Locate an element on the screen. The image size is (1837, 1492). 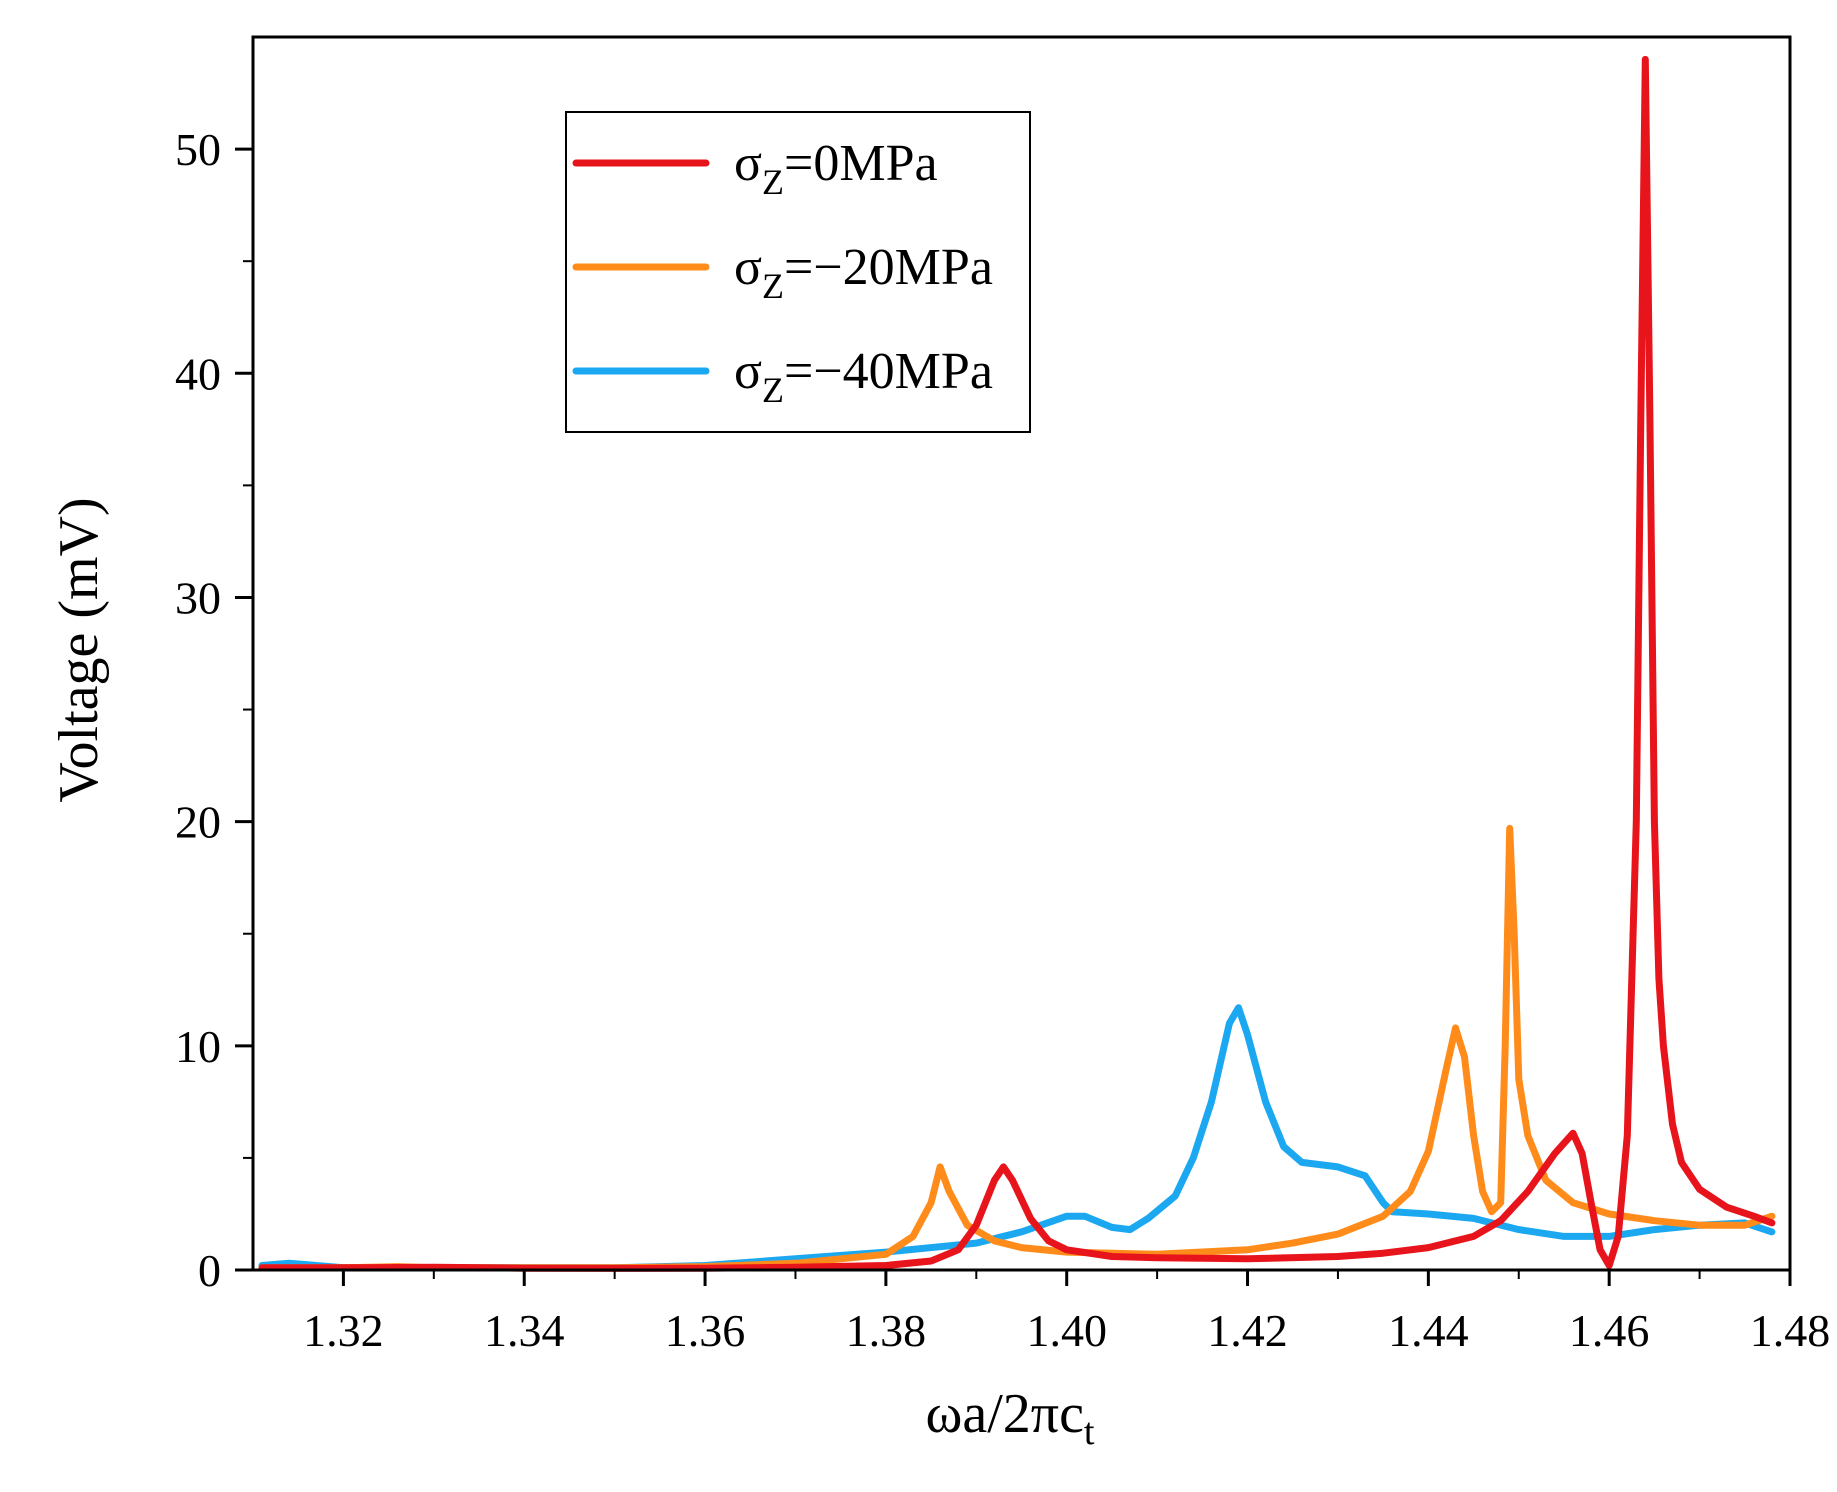
x-tick-label: 1.46 is located at coordinates (1609, 1330).